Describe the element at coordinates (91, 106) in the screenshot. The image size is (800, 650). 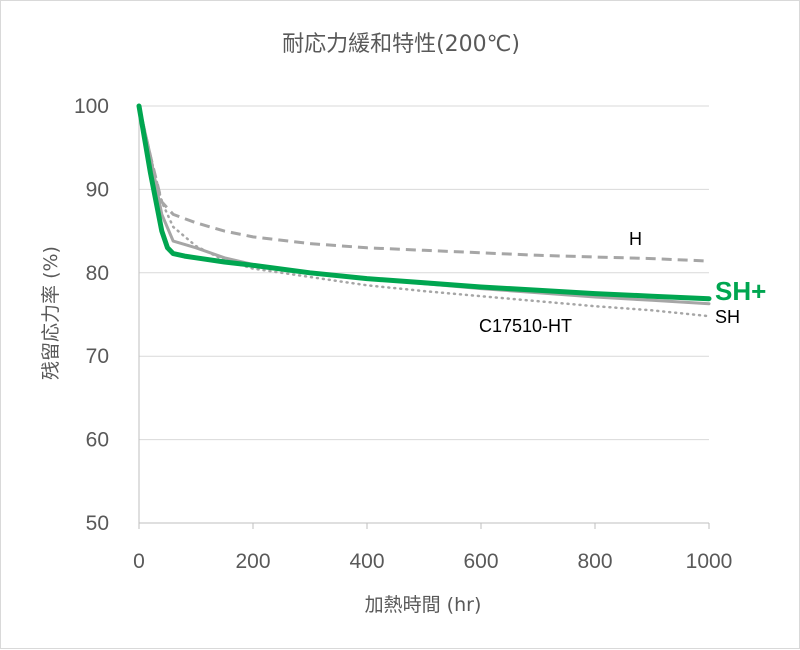
I see `y-tick-label-100: 100` at that location.